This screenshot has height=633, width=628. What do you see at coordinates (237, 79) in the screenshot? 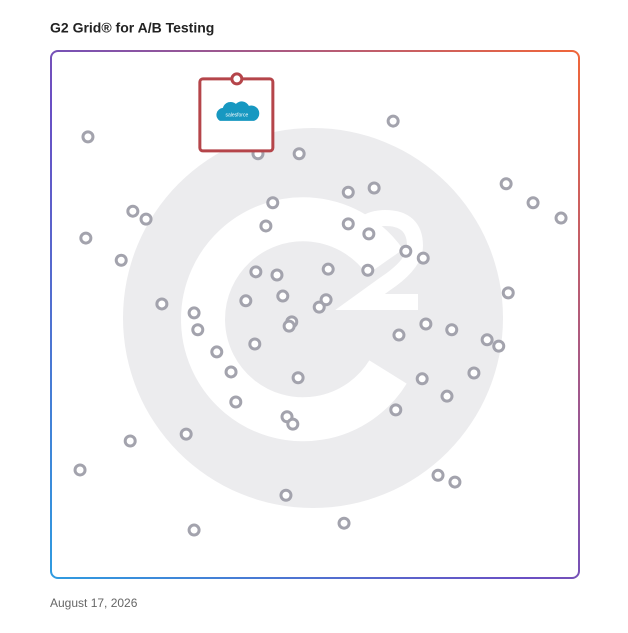
I see `highlight-point` at bounding box center [237, 79].